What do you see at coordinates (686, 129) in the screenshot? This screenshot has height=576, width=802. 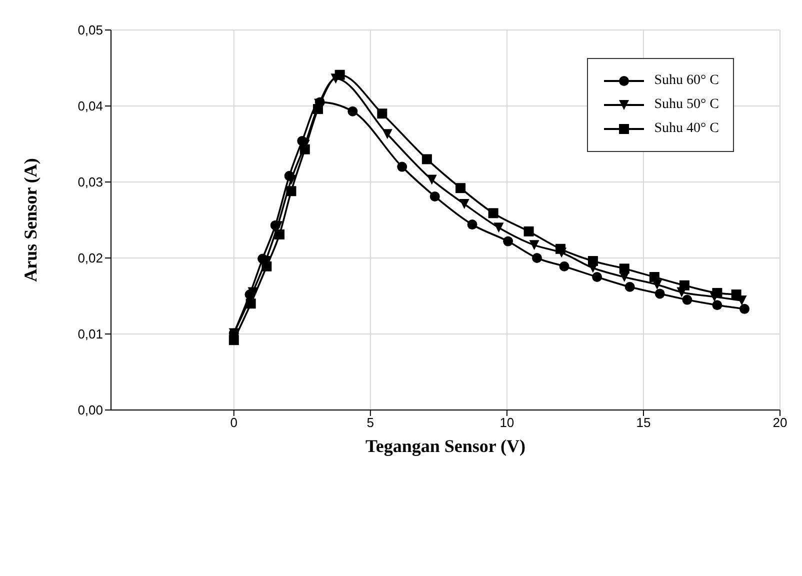 I see `legend-label: Suhu 40° C` at bounding box center [686, 129].